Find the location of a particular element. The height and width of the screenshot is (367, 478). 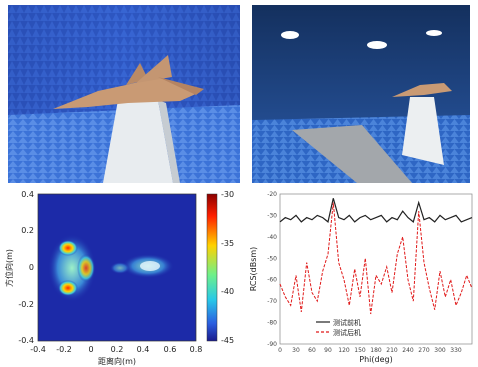

y-tick: 0.4 is located at coordinates (27, 194).